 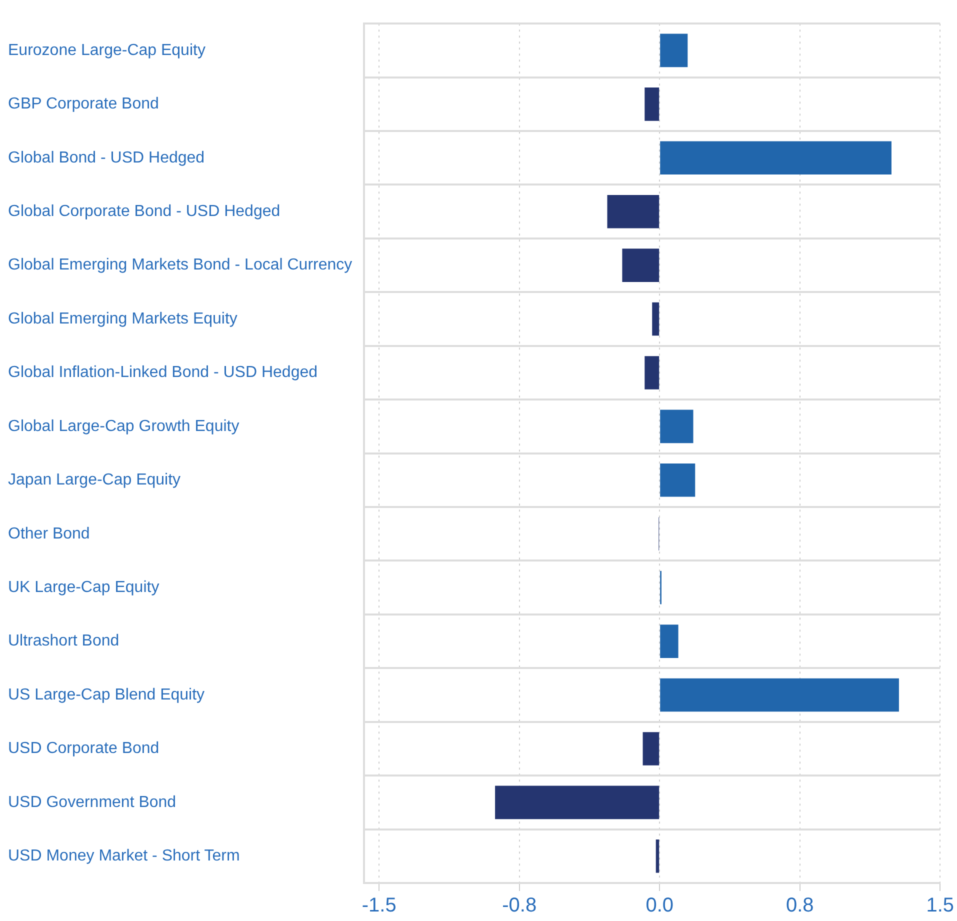 What do you see at coordinates (800, 905) in the screenshot?
I see `x-tick-label: 0.8` at bounding box center [800, 905].